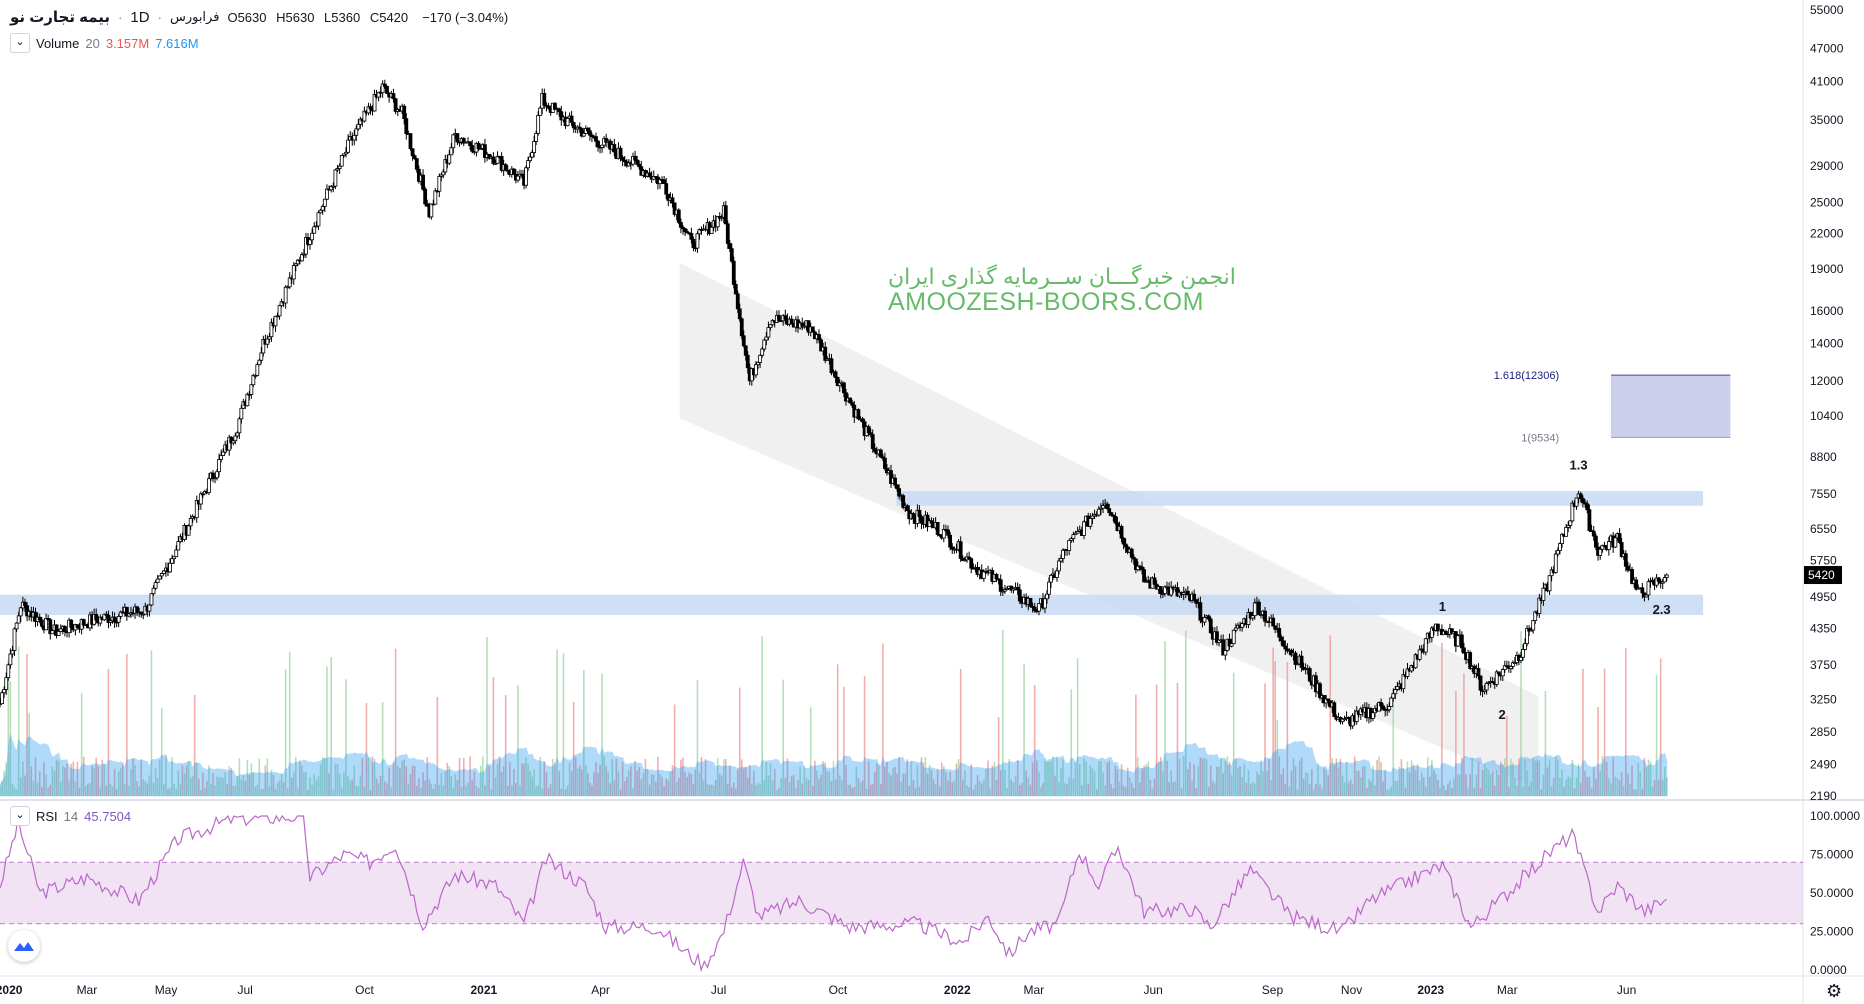 The height and width of the screenshot is (1004, 1864). I want to click on time-tick-label: Oct, so click(364, 990).